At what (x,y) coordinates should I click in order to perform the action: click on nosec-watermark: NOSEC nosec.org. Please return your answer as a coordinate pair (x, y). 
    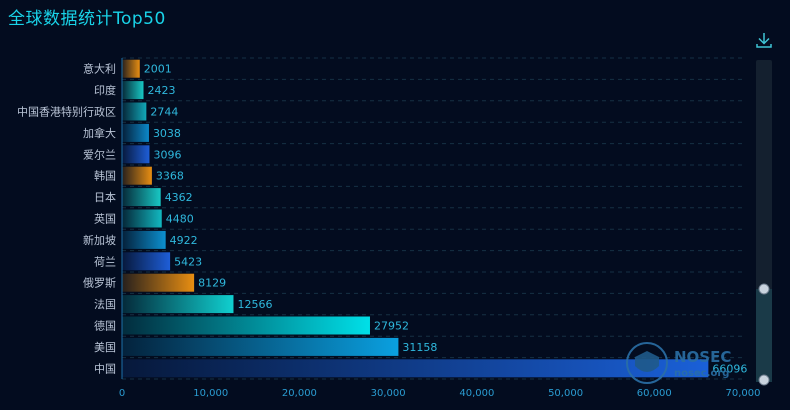
    Looking at the image, I should click on (678, 363).